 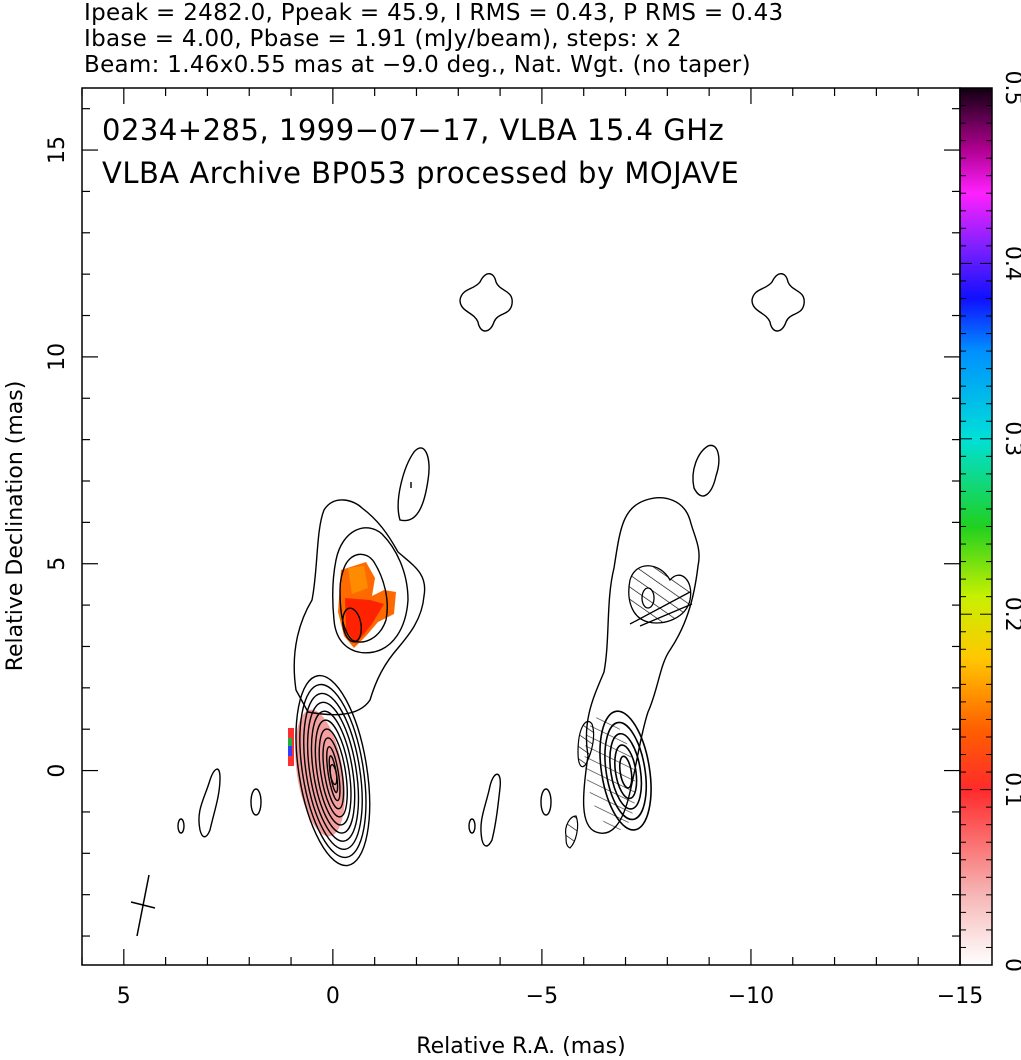 What do you see at coordinates (413, 130) in the screenshot?
I see `annotation-line-1: 0234+285, 1999−07−17, VLBA 15.4 GHz` at bounding box center [413, 130].